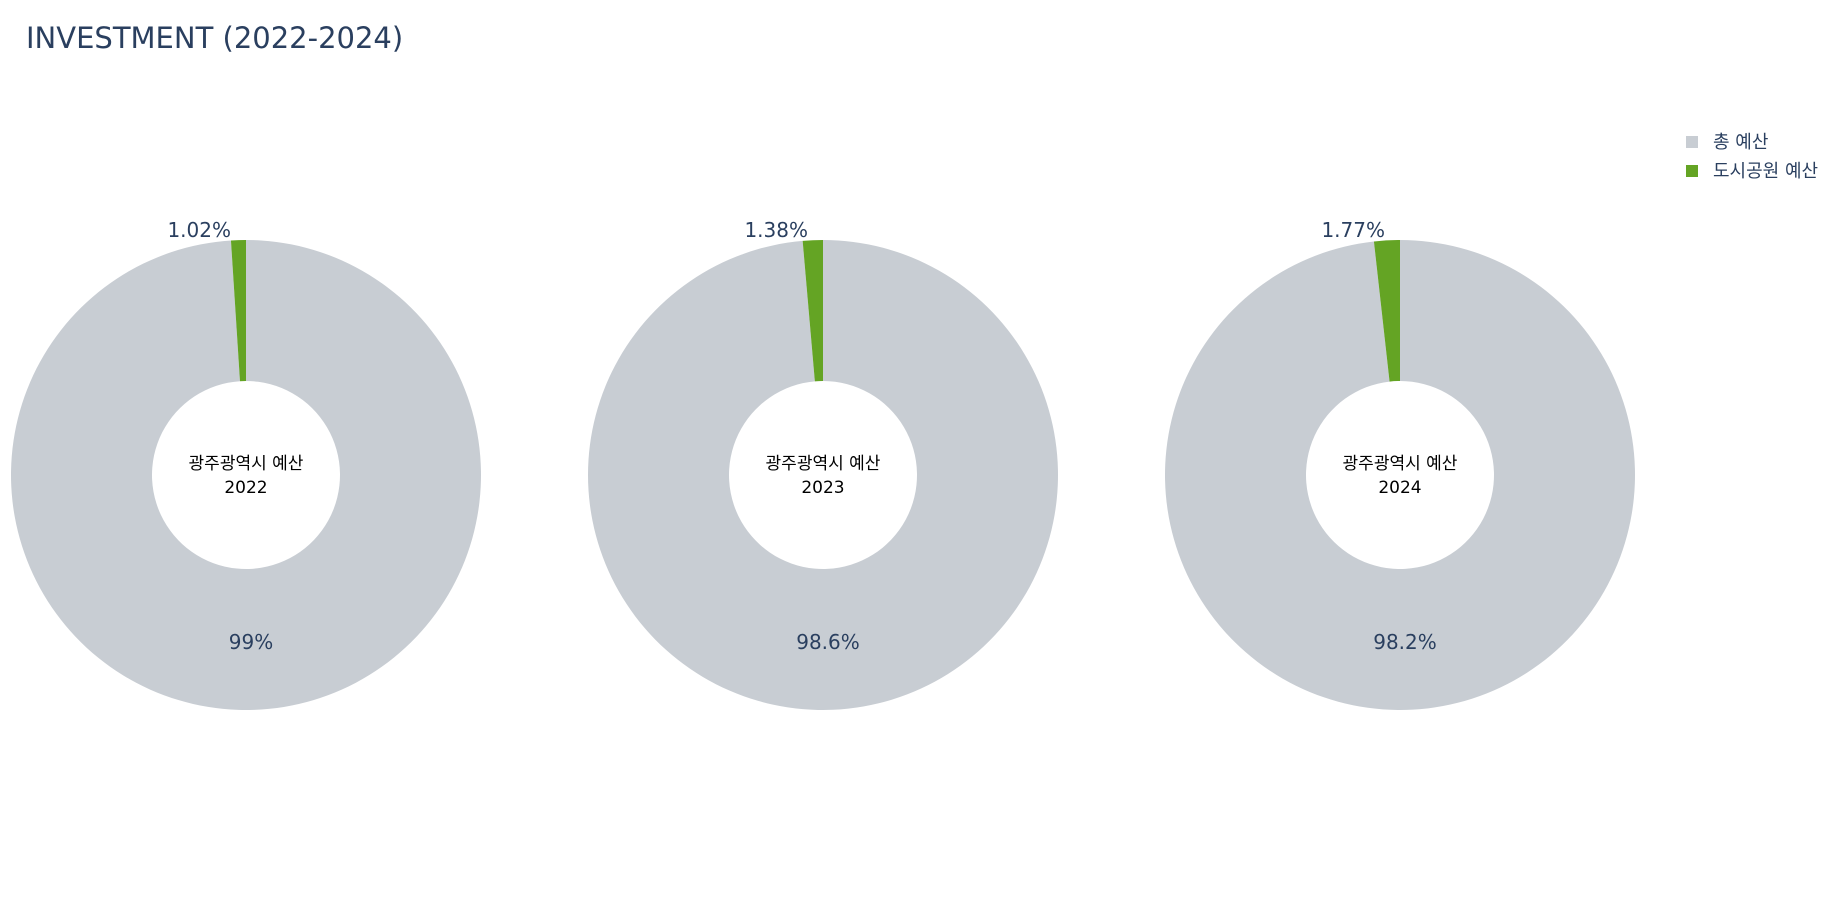 Image resolution: width=1829 pixels, height=916 pixels. I want to click on slice-total-budget-2023, so click(822, 475).